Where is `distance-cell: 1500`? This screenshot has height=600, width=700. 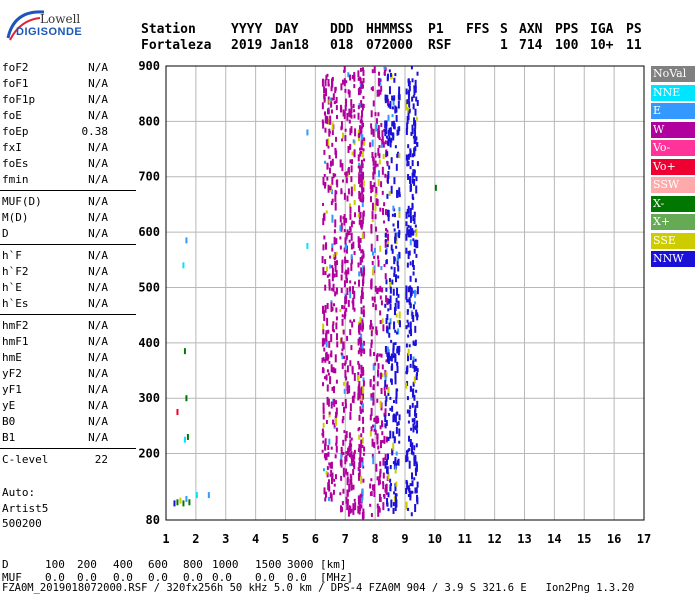
distance-cell: 1500 is located at coordinates (268, 564).